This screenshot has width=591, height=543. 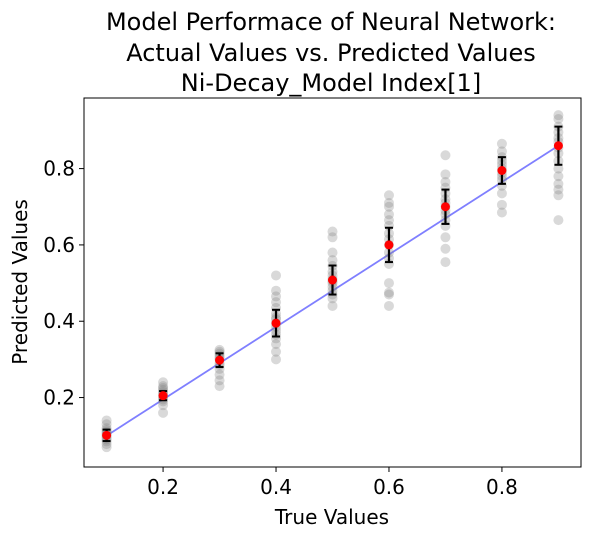 I want to click on chart-title-line-2: Actual Values vs. Predicted Values, so click(x=331, y=53).